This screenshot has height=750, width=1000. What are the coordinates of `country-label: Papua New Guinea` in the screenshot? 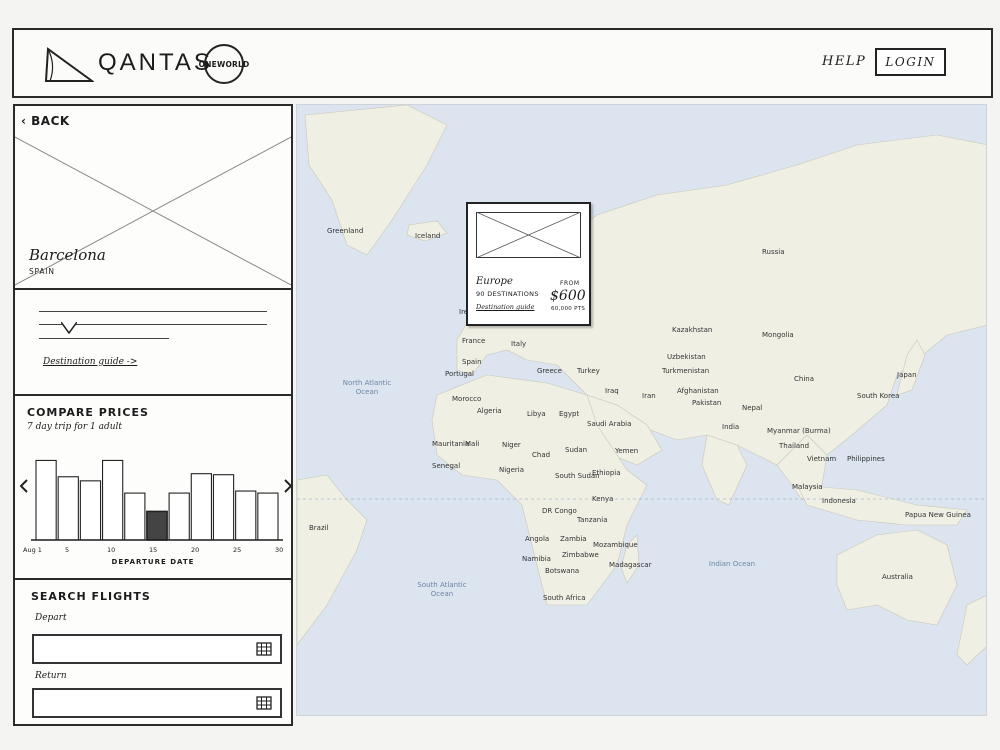 It's located at (938, 515).